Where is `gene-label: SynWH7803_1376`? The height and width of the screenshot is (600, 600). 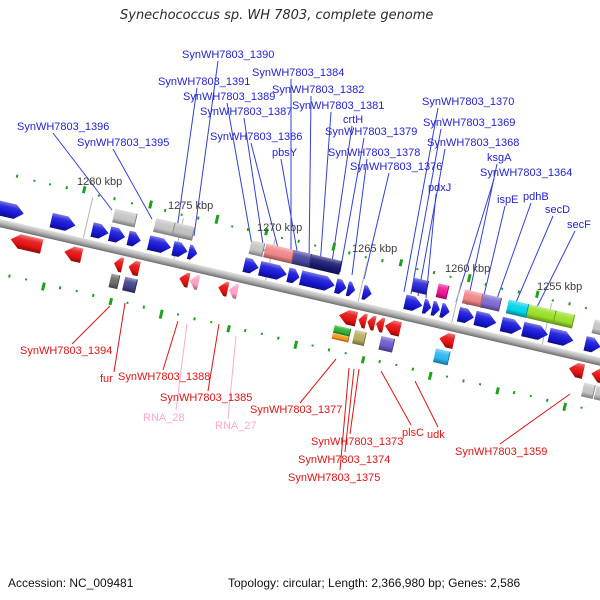 gene-label: SynWH7803_1376 is located at coordinates (396, 167).